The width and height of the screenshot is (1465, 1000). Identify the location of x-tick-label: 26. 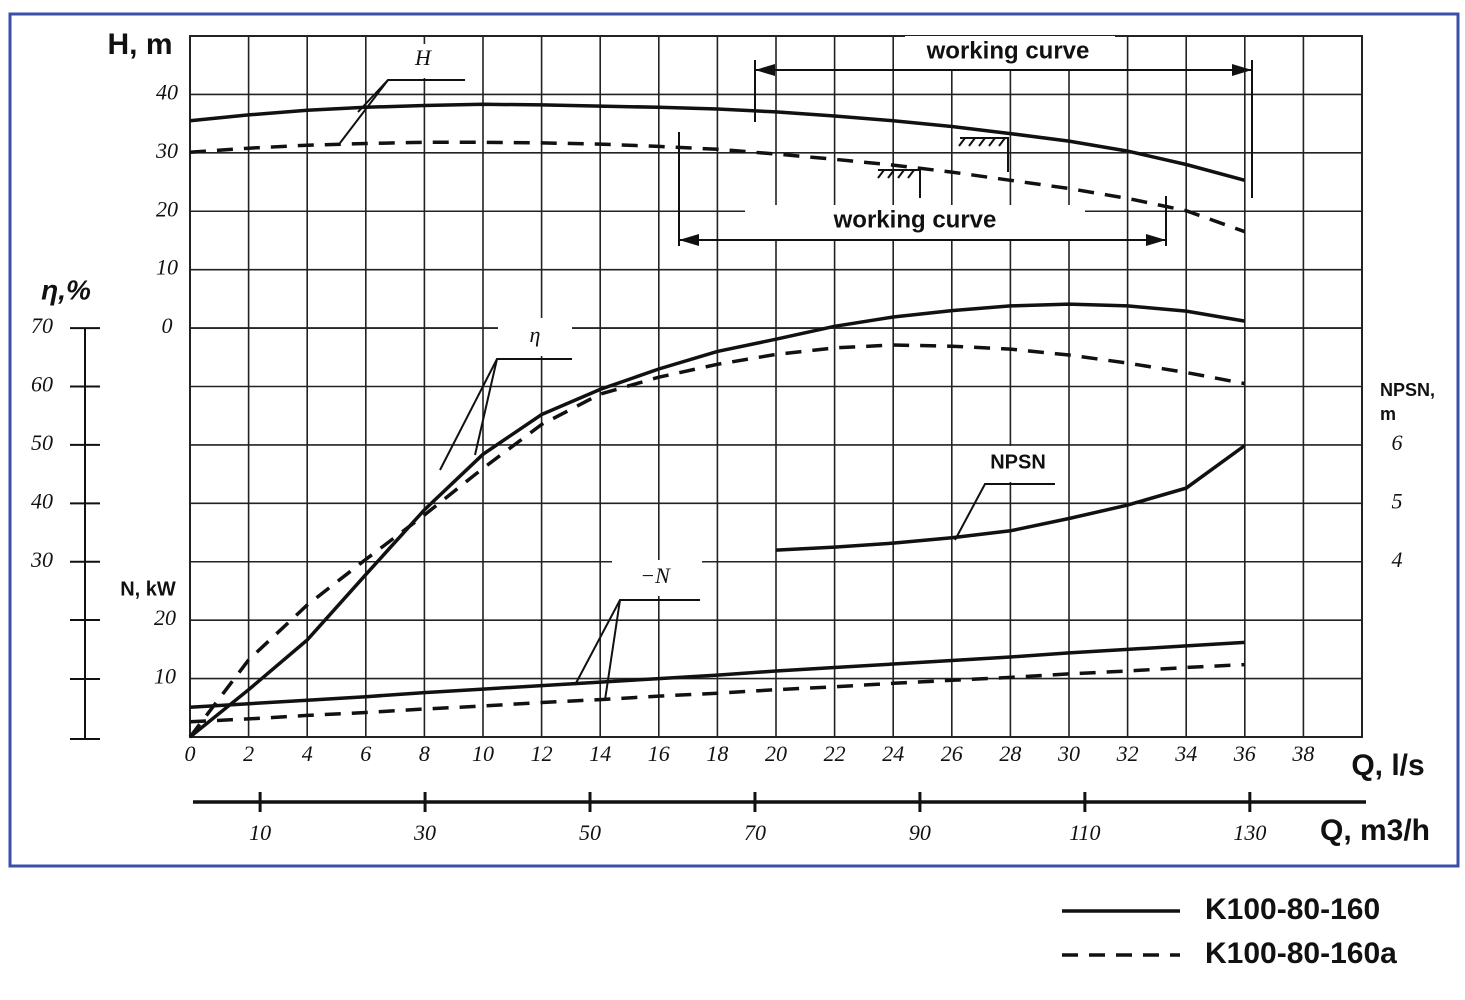
(952, 753).